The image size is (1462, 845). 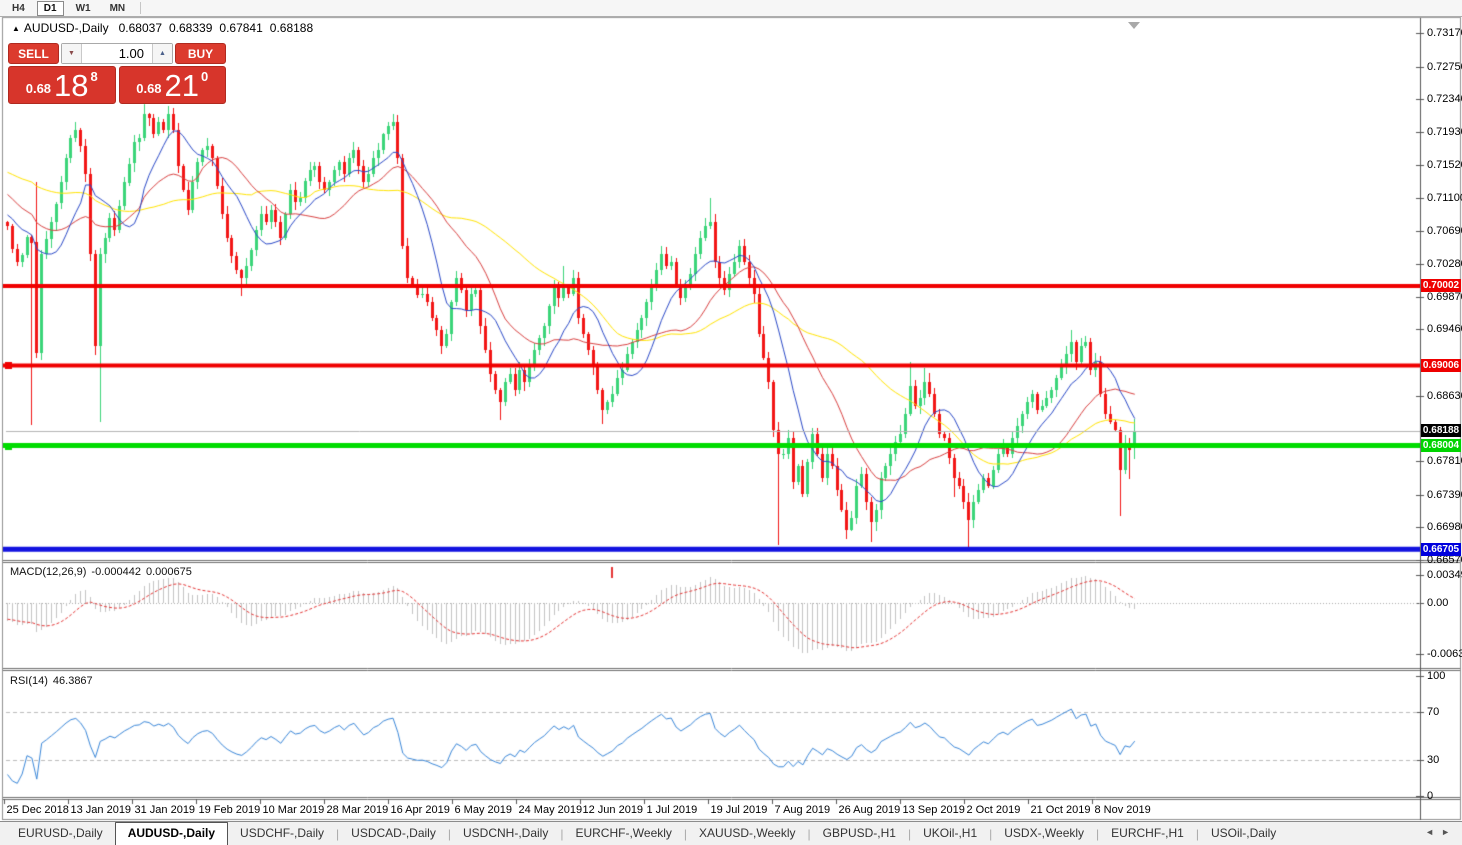 What do you see at coordinates (182, 85) in the screenshot?
I see `buy-price-big: 21` at bounding box center [182, 85].